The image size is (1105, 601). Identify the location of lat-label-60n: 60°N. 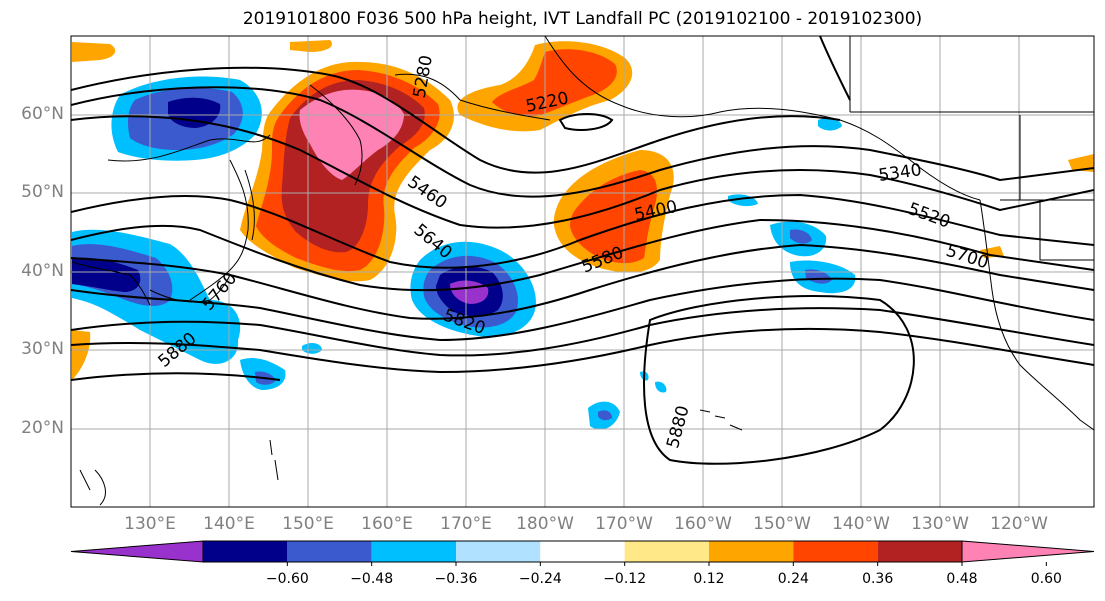
(42, 114).